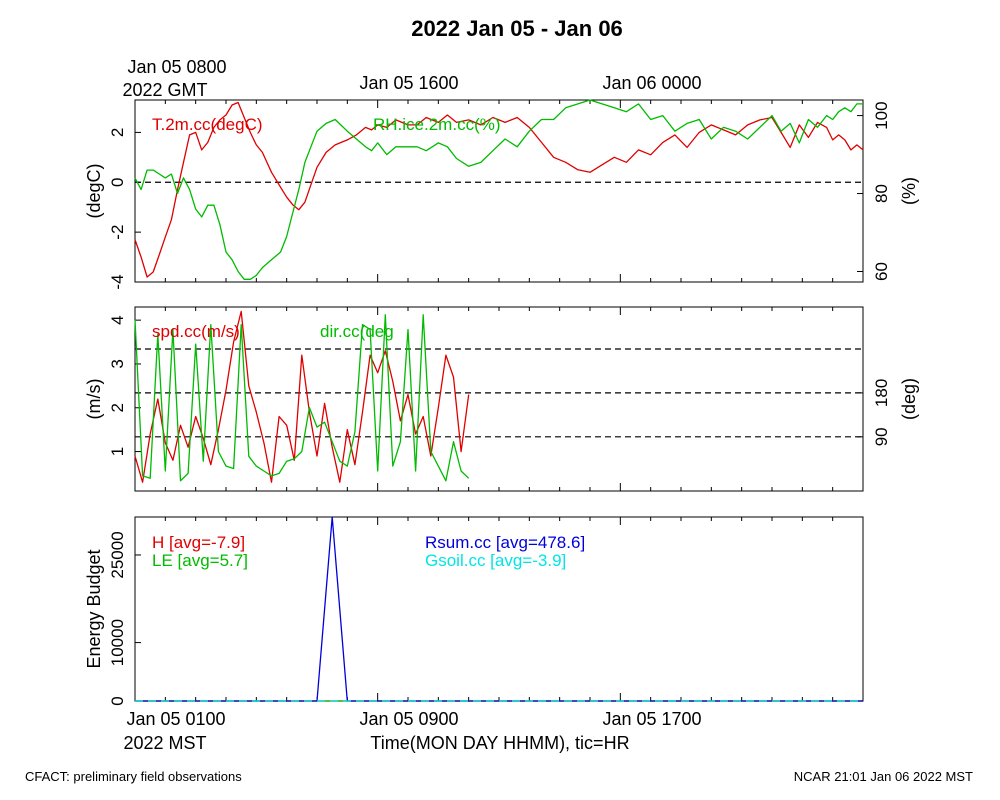 This screenshot has height=800, width=1000. Describe the element at coordinates (198, 542) in the screenshot. I see `legend-label-h: H [avg=-7.9]` at that location.